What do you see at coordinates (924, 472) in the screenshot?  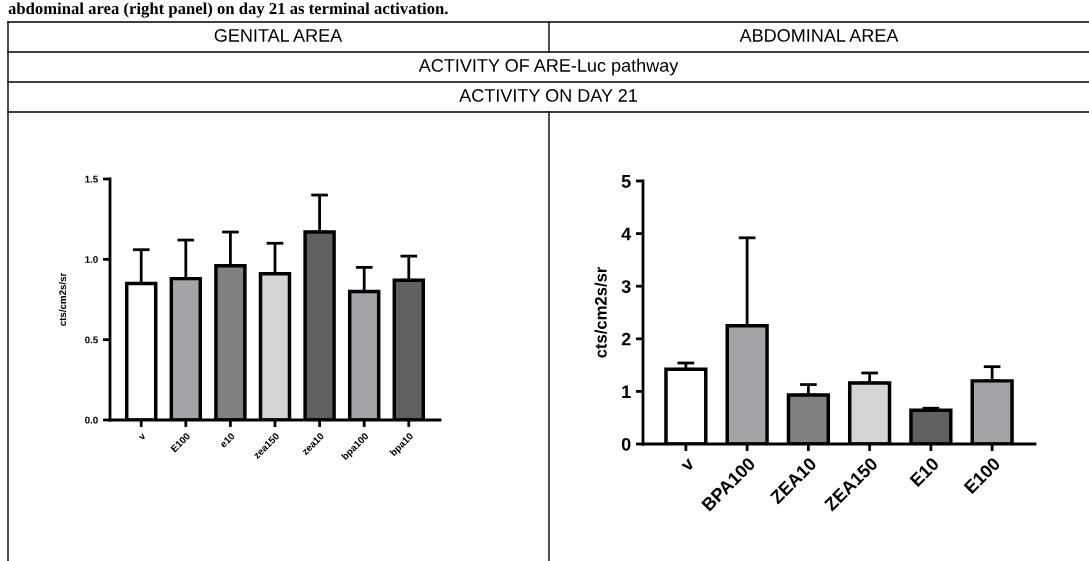 I see `x-tick-label: E10` at bounding box center [924, 472].